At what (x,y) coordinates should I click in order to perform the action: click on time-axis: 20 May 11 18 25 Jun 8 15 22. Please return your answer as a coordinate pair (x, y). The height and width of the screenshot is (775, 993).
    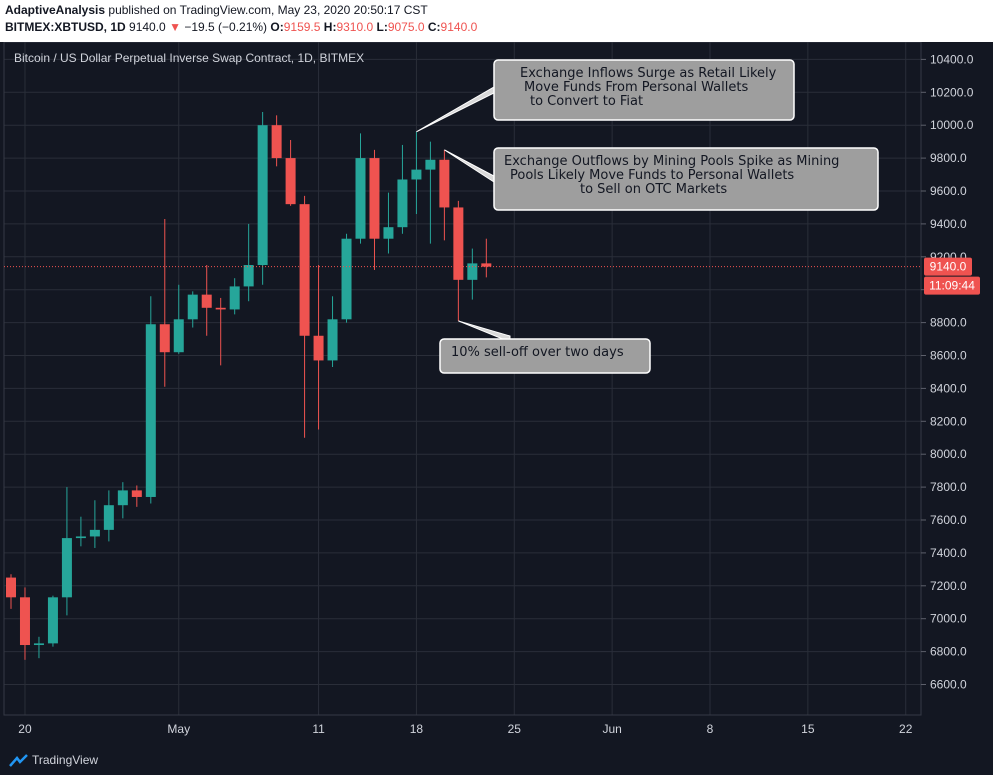
    Looking at the image, I should click on (465, 729).